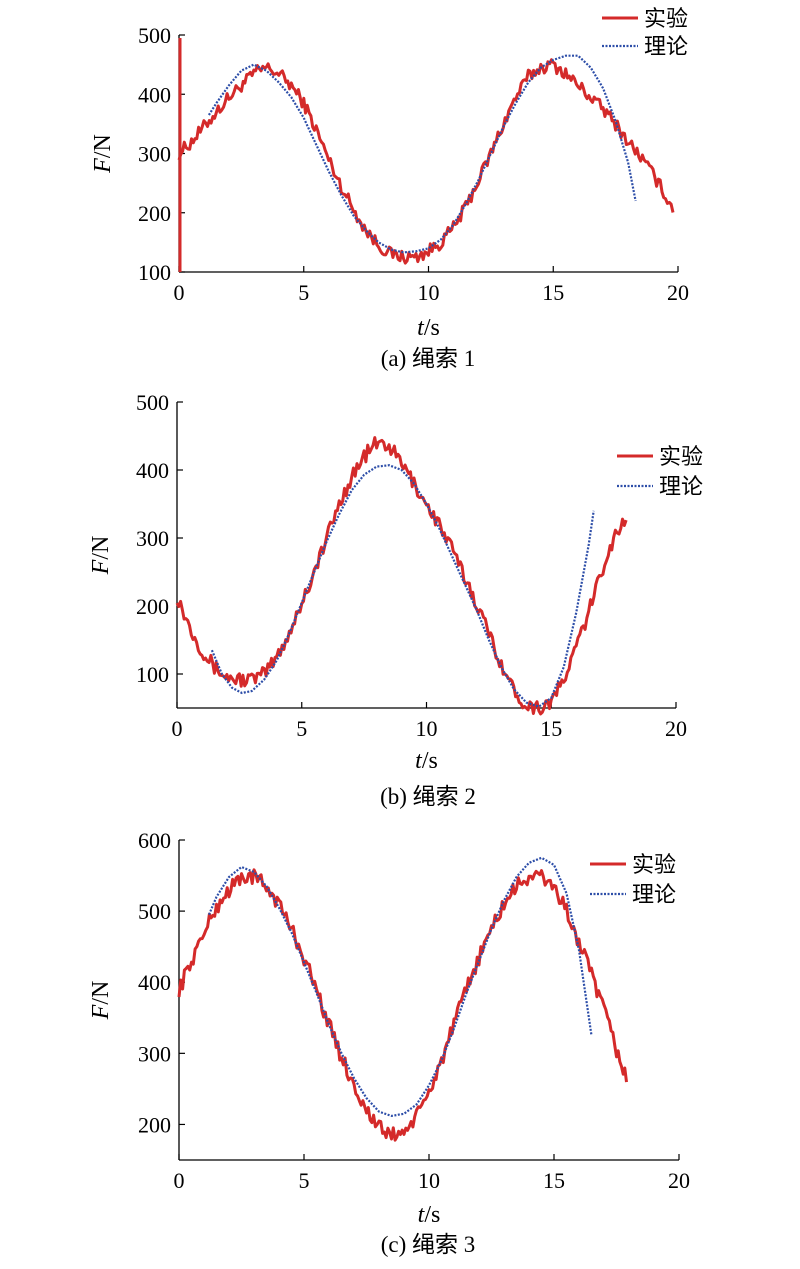 The image size is (800, 1269). Describe the element at coordinates (428, 796) in the screenshot. I see `panel-caption: (b) 绳索 2` at that location.